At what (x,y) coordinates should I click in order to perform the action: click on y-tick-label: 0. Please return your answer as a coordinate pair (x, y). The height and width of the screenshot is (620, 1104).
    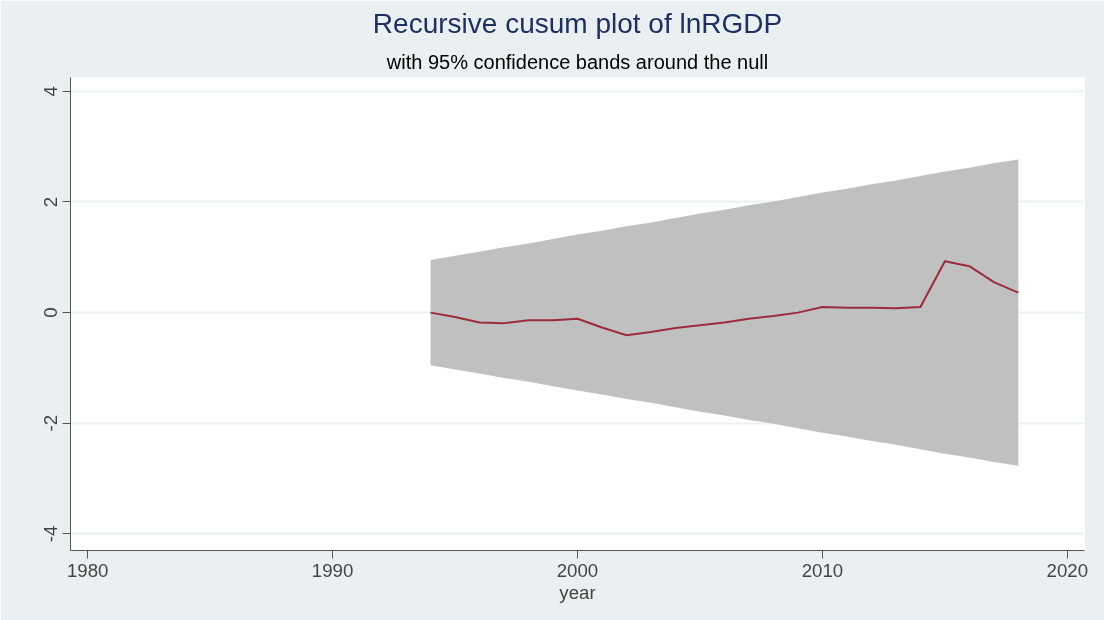
    Looking at the image, I should click on (51, 312).